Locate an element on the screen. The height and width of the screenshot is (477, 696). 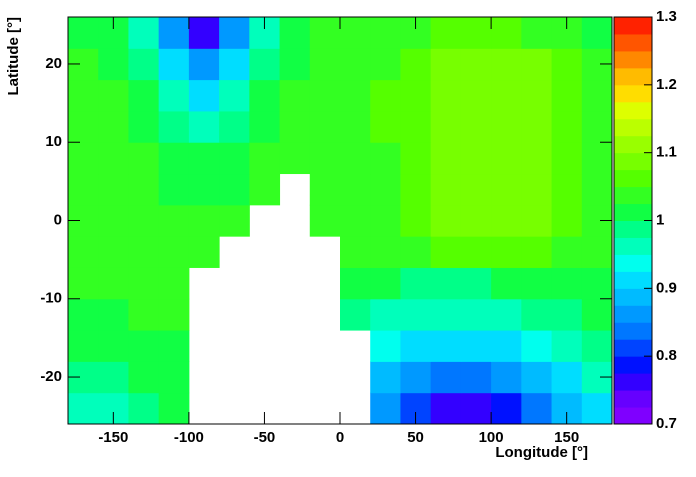
colorbar-tick-label: 1.3 is located at coordinates (666, 16).